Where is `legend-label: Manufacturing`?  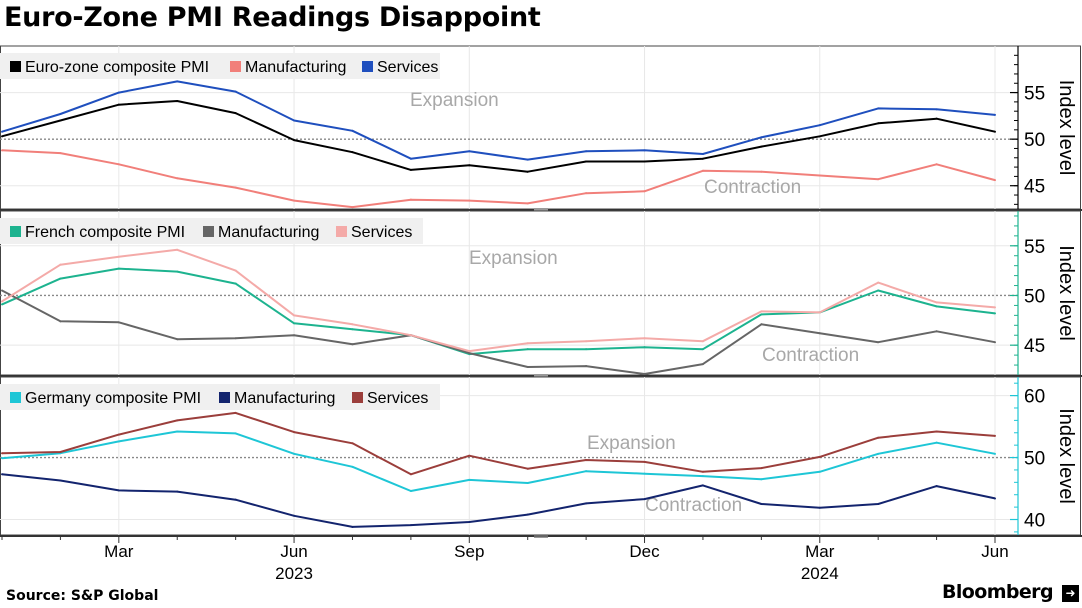
legend-label: Manufacturing is located at coordinates (268, 232).